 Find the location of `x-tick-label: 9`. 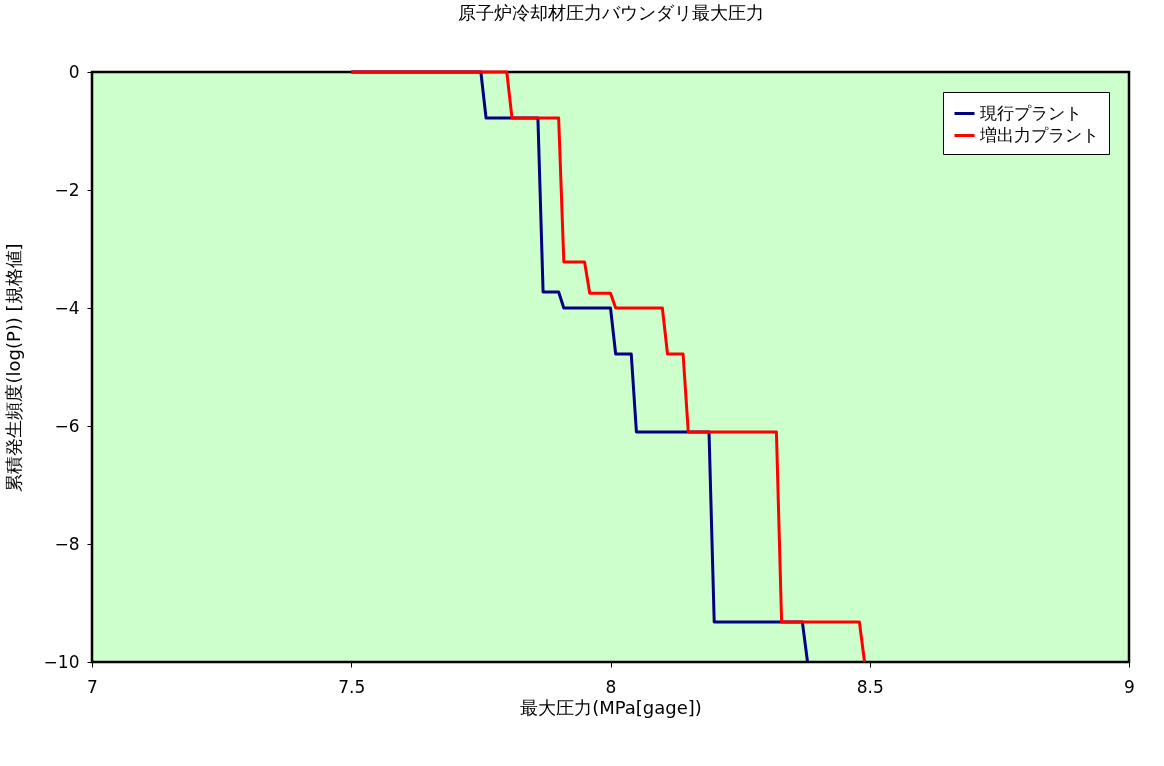

x-tick-label: 9 is located at coordinates (1129, 686).